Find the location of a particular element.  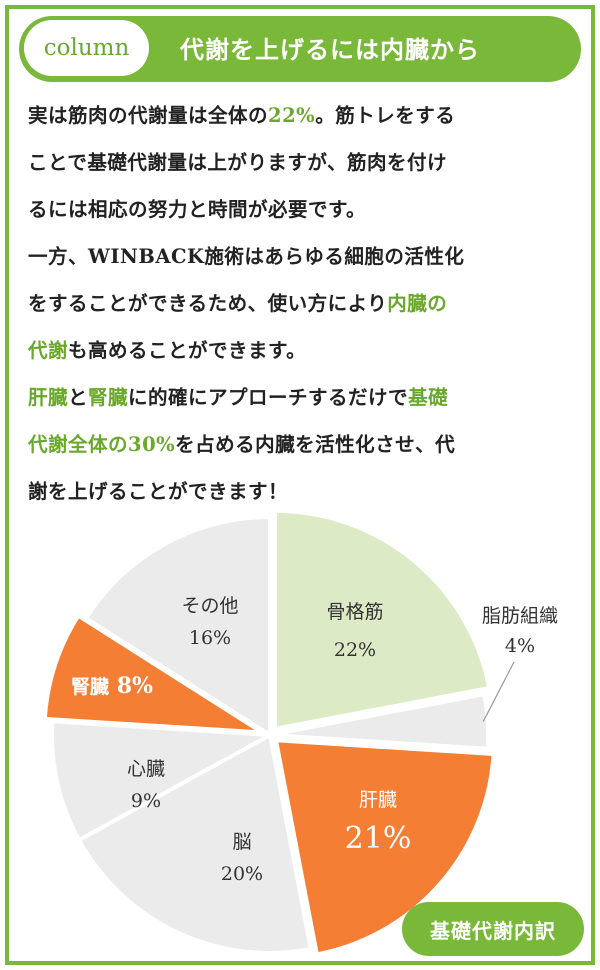

slice-value: 20% is located at coordinates (242, 874).